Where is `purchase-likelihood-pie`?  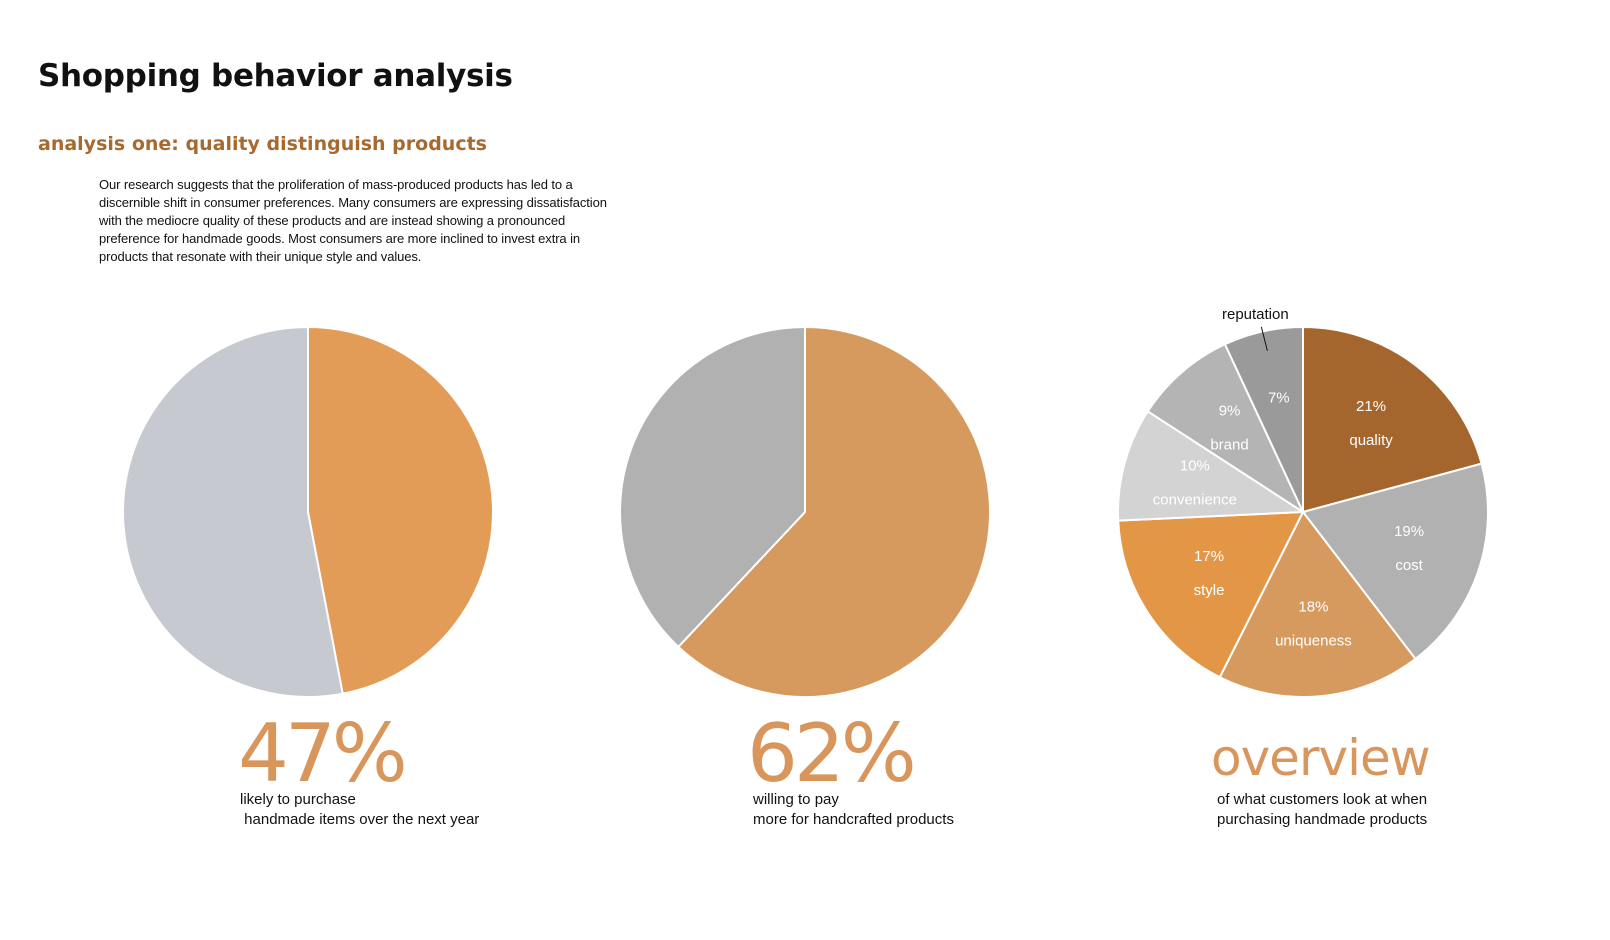
purchase-likelihood-pie is located at coordinates (308, 511).